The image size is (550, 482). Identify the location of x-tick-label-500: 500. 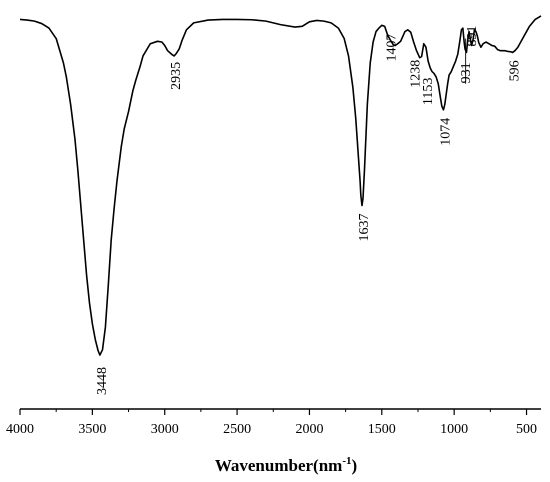
(526, 429).